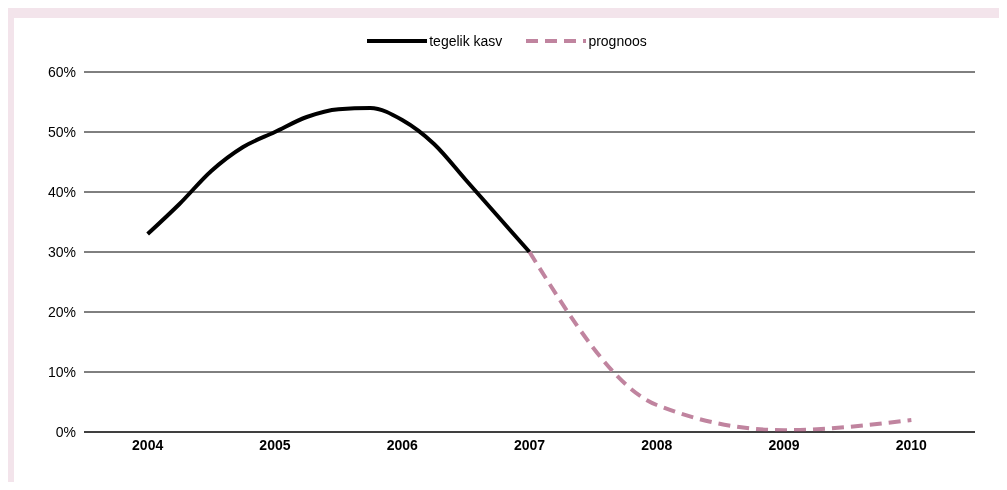  Describe the element at coordinates (61, 191) in the screenshot. I see `y-tick-label: 40%` at that location.